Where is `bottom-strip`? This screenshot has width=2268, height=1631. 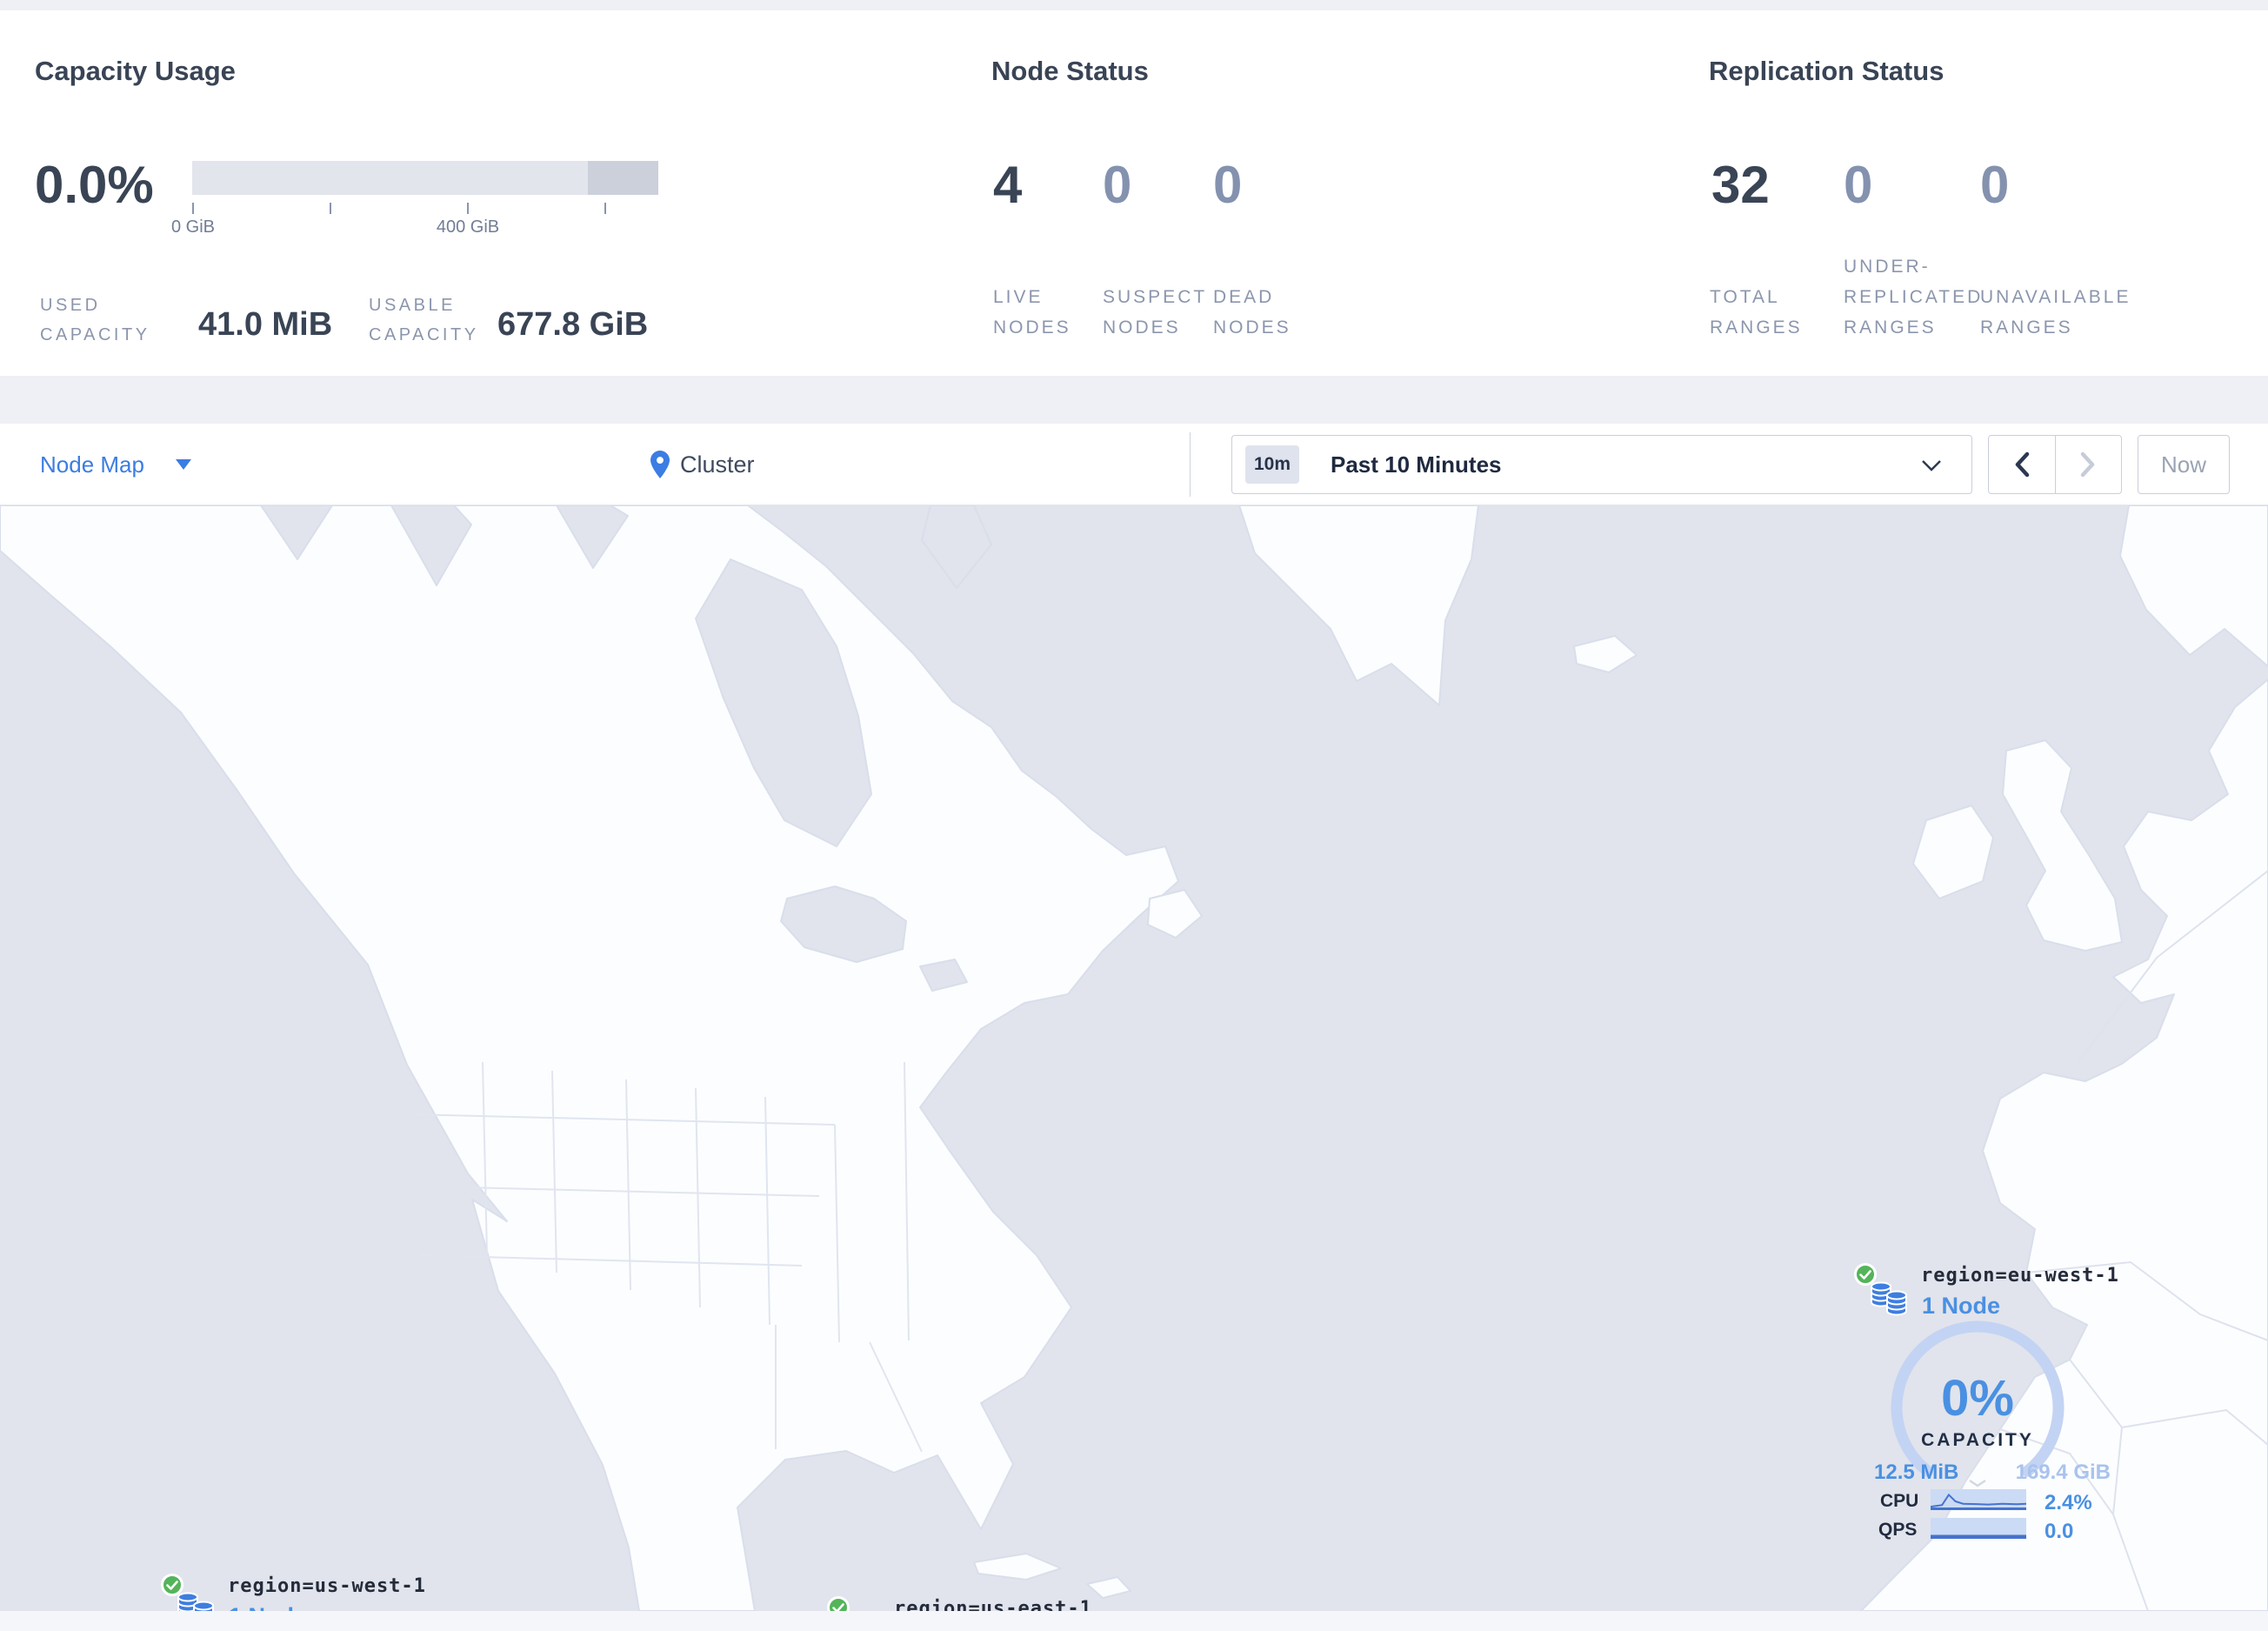 bottom-strip is located at coordinates (1134, 1621).